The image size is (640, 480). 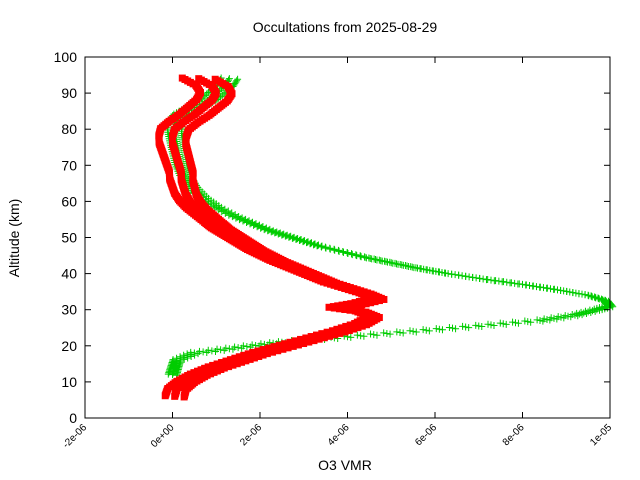 What do you see at coordinates (69, 274) in the screenshot?
I see `y-tick-label: 40` at bounding box center [69, 274].